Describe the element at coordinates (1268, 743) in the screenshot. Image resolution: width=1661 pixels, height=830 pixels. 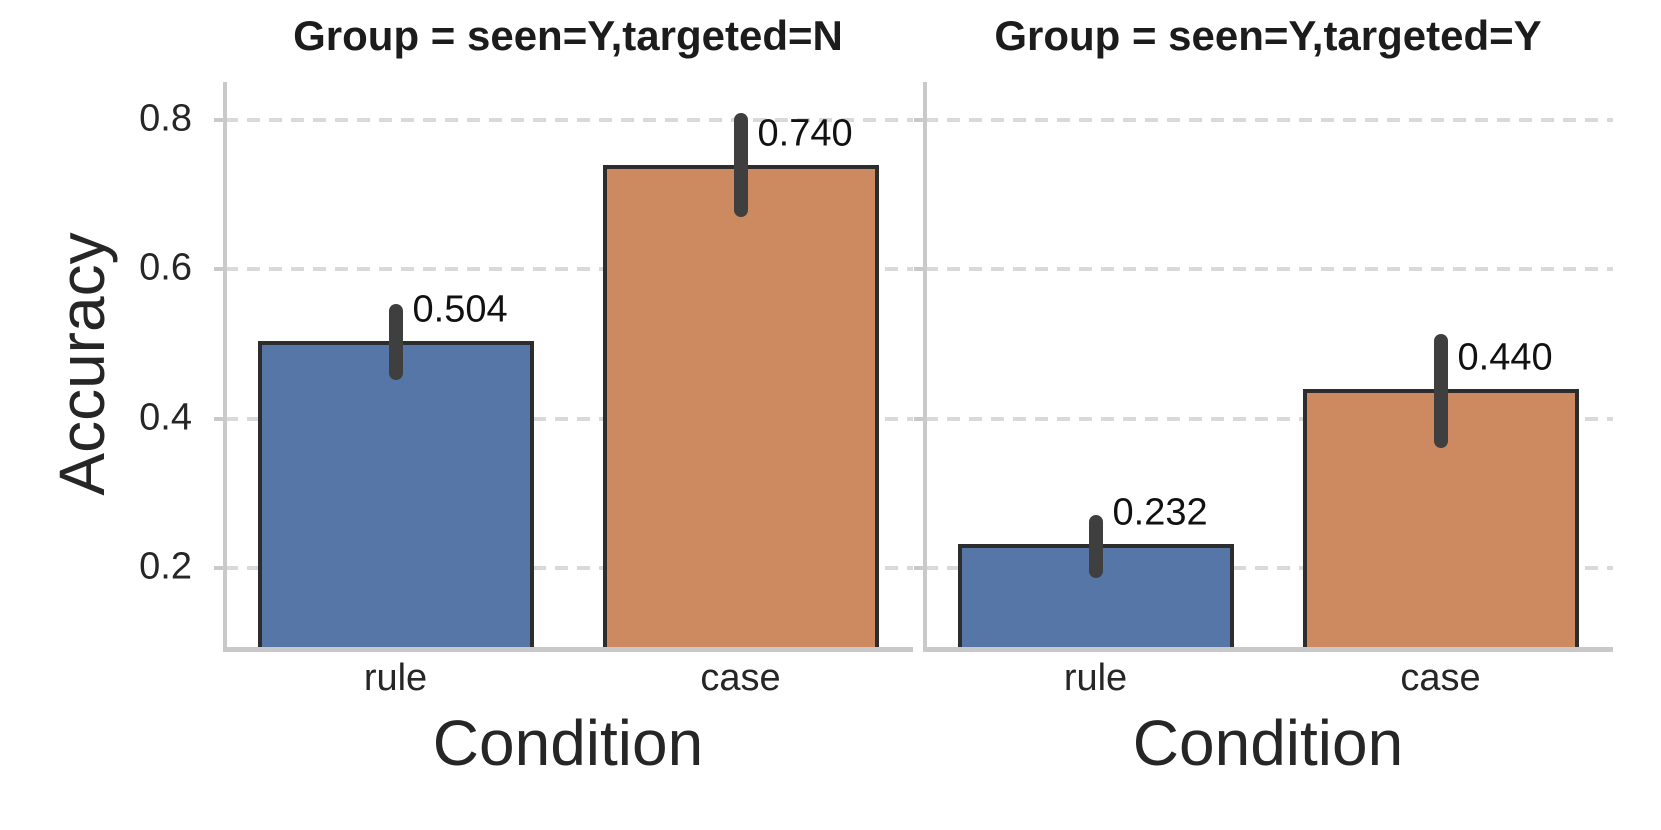
I see `x-axis-label-right: Condition` at that location.